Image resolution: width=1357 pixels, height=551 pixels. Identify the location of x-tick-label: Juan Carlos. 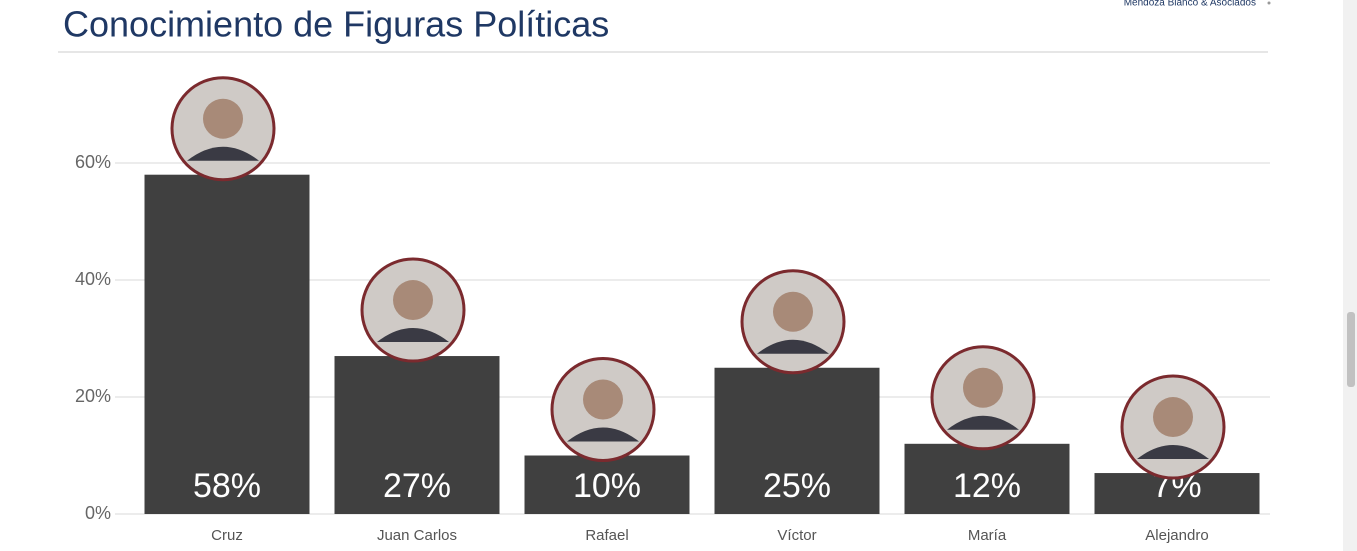
(417, 535).